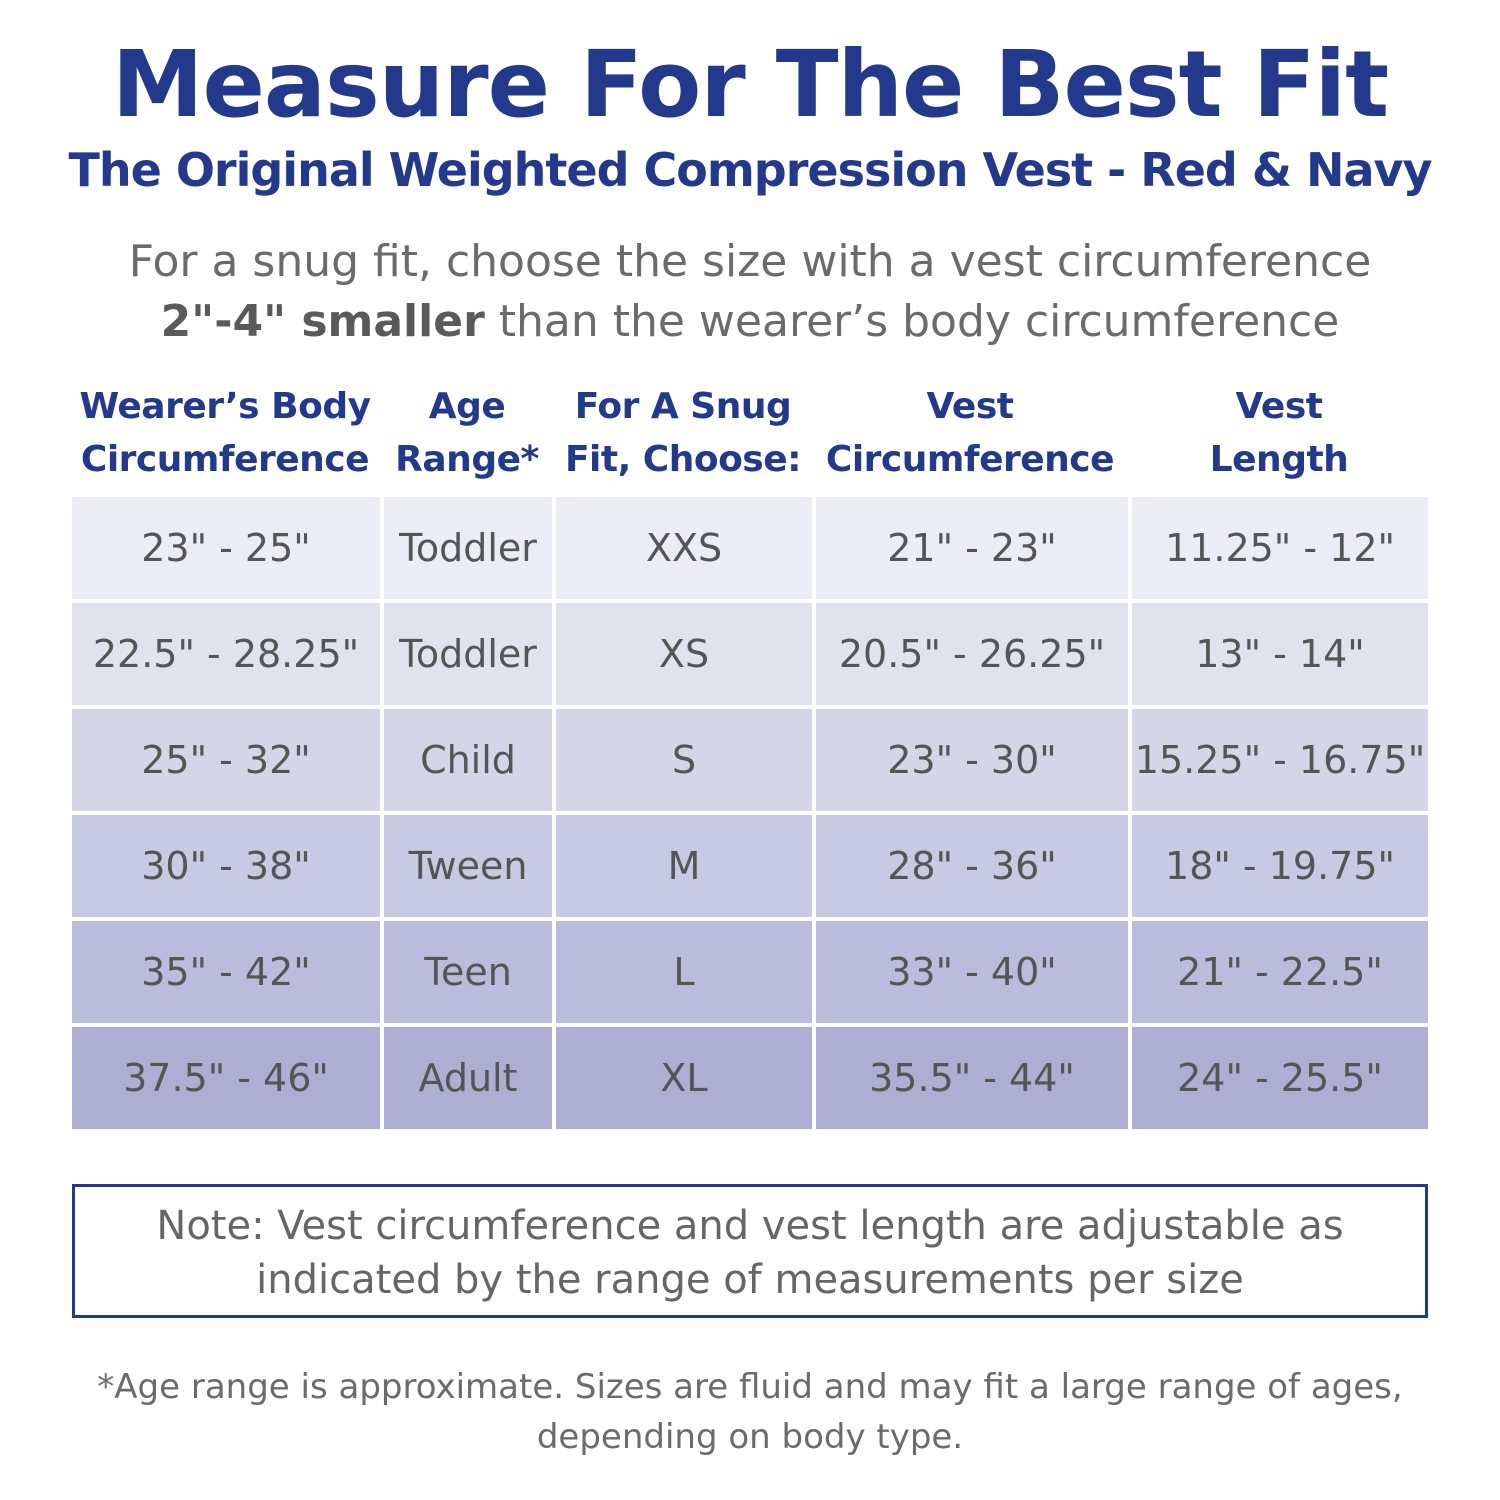  I want to click on cell-vest-circumference: 20.5" - 26.25", so click(972, 654).